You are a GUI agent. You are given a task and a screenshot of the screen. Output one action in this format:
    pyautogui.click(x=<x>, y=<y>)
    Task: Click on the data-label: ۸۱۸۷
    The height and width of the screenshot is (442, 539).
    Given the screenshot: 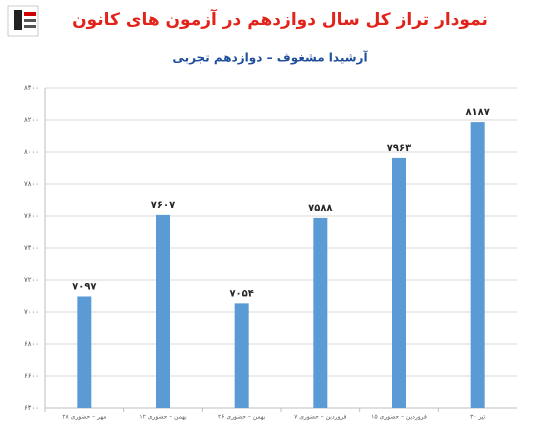 What is the action you would take?
    pyautogui.click(x=477, y=112)
    